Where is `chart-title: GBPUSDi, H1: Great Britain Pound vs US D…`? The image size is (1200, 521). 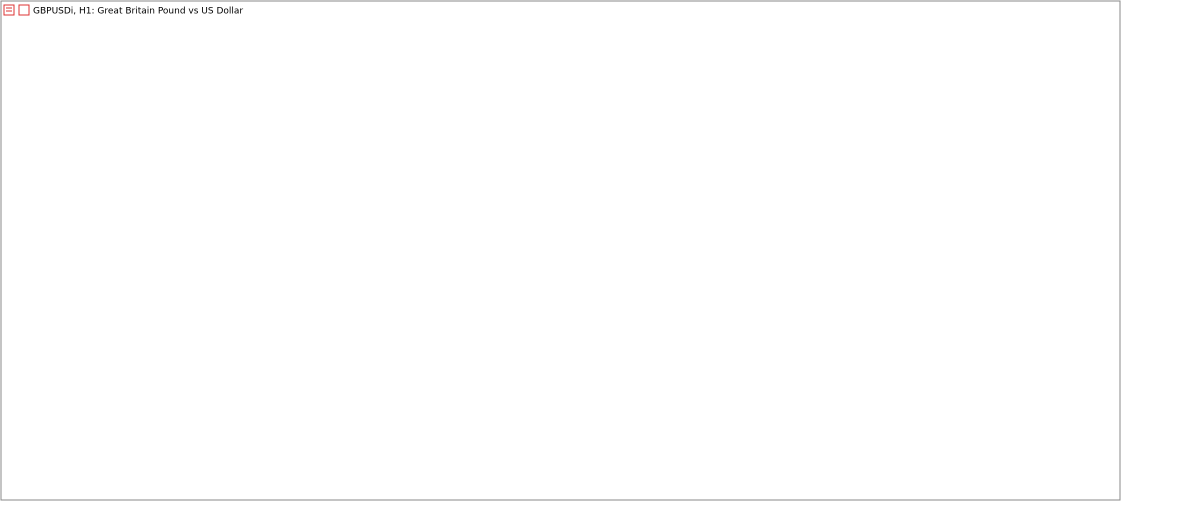 chart-title: GBPUSDi, H1: Great Britain Pound vs US D… is located at coordinates (138, 12).